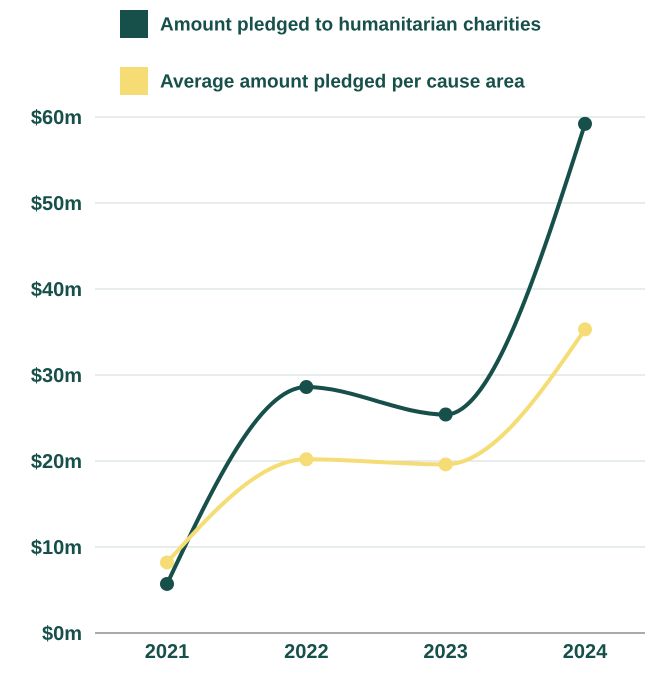 This screenshot has height=675, width=658. What do you see at coordinates (306, 652) in the screenshot?
I see `x-tick-label: 2022` at bounding box center [306, 652].